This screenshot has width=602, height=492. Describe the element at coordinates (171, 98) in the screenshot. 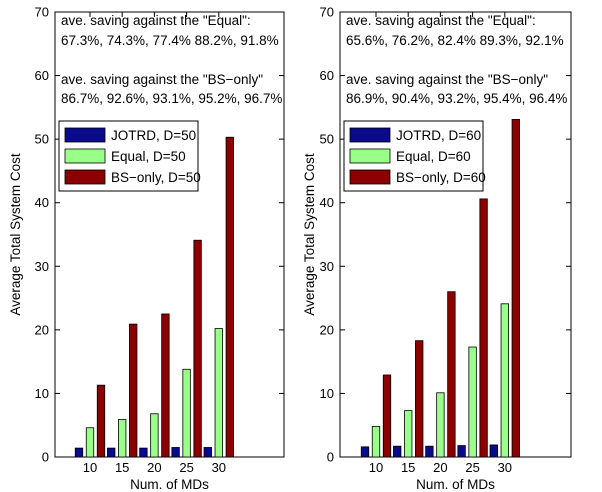

I see `annotation-text: 86.7%, 92.6%, 93.1%, 95.2%, 96.7%` at that location.